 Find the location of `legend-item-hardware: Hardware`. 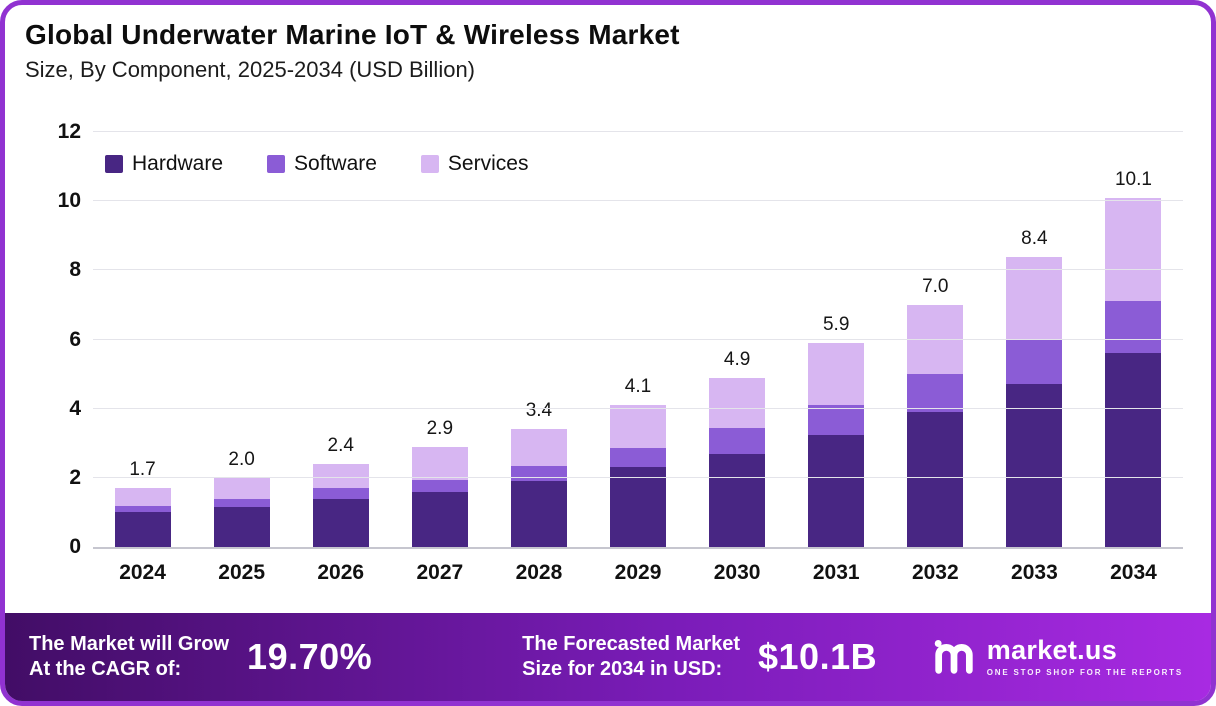

legend-item-hardware: Hardware is located at coordinates (164, 164).